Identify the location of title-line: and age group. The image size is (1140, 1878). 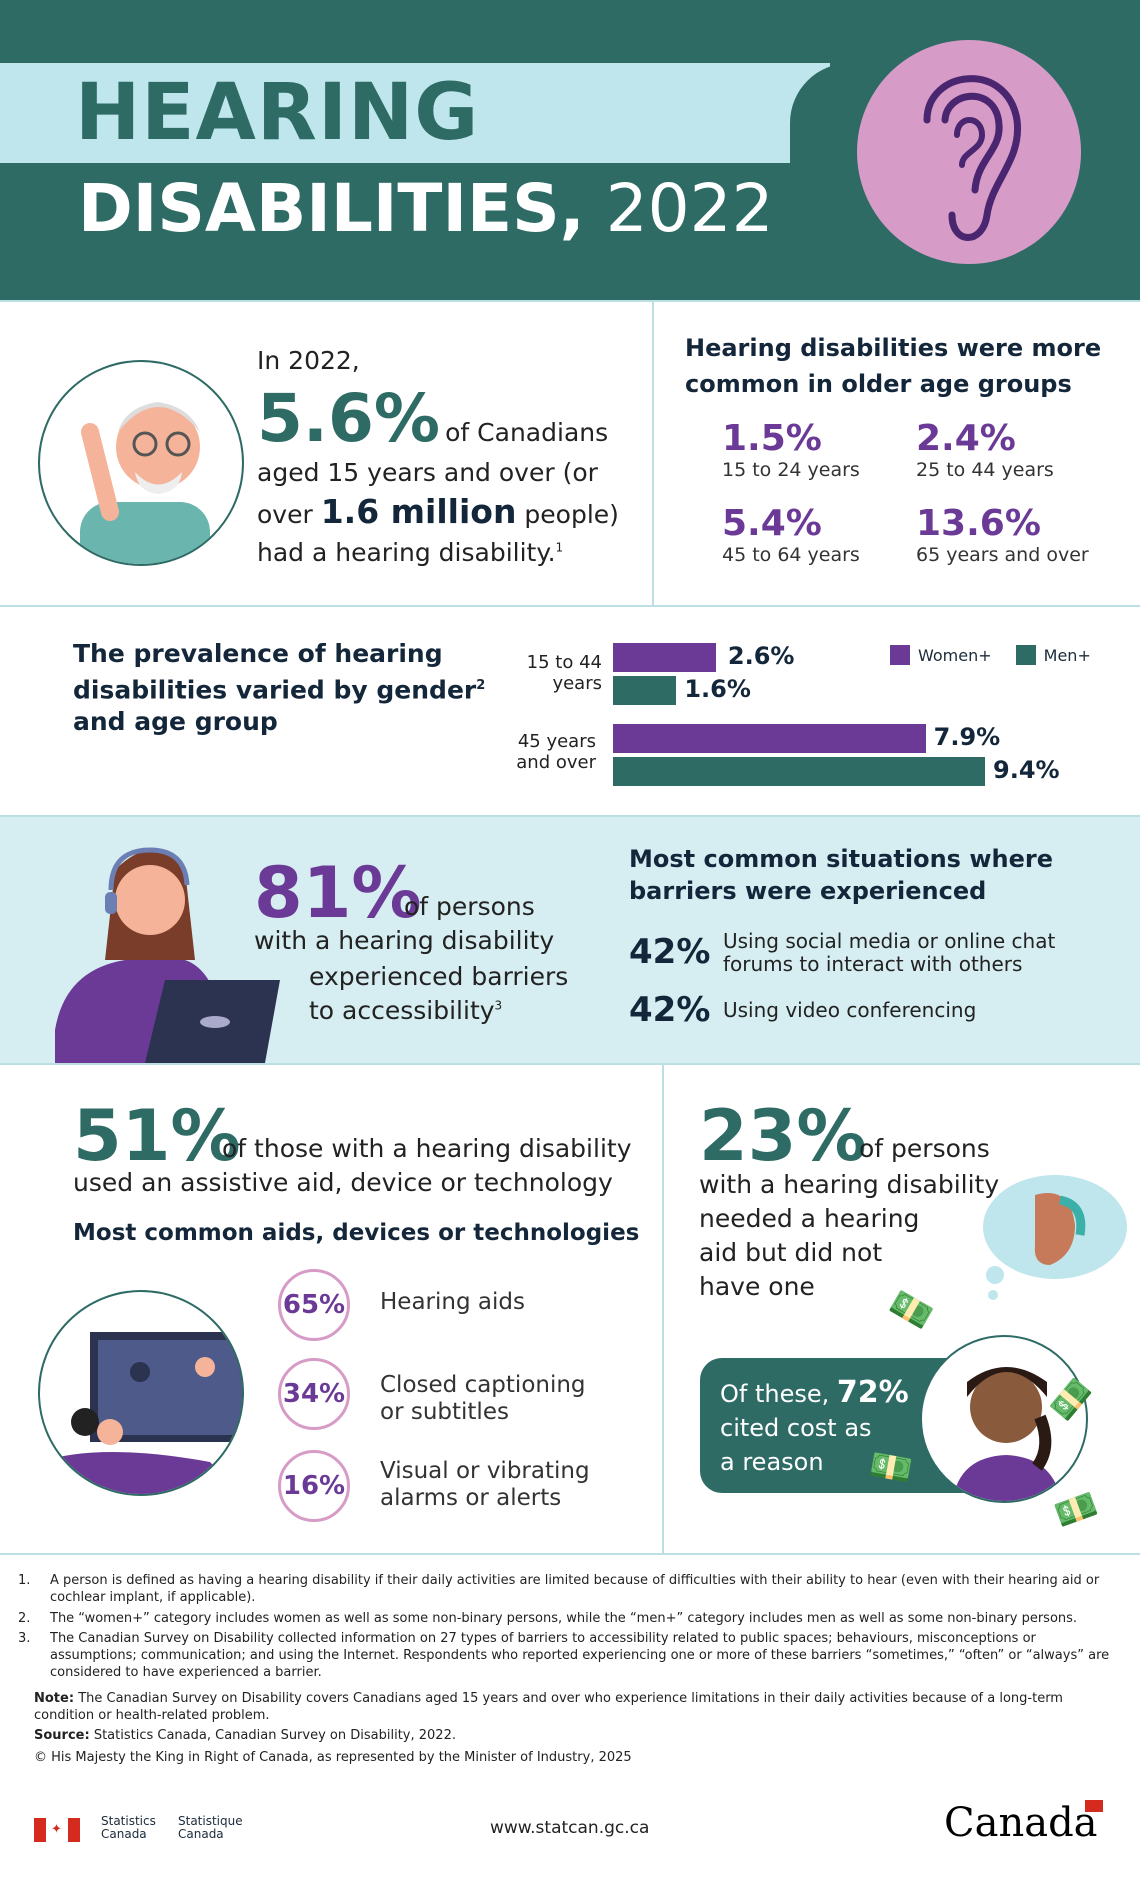
(175, 722).